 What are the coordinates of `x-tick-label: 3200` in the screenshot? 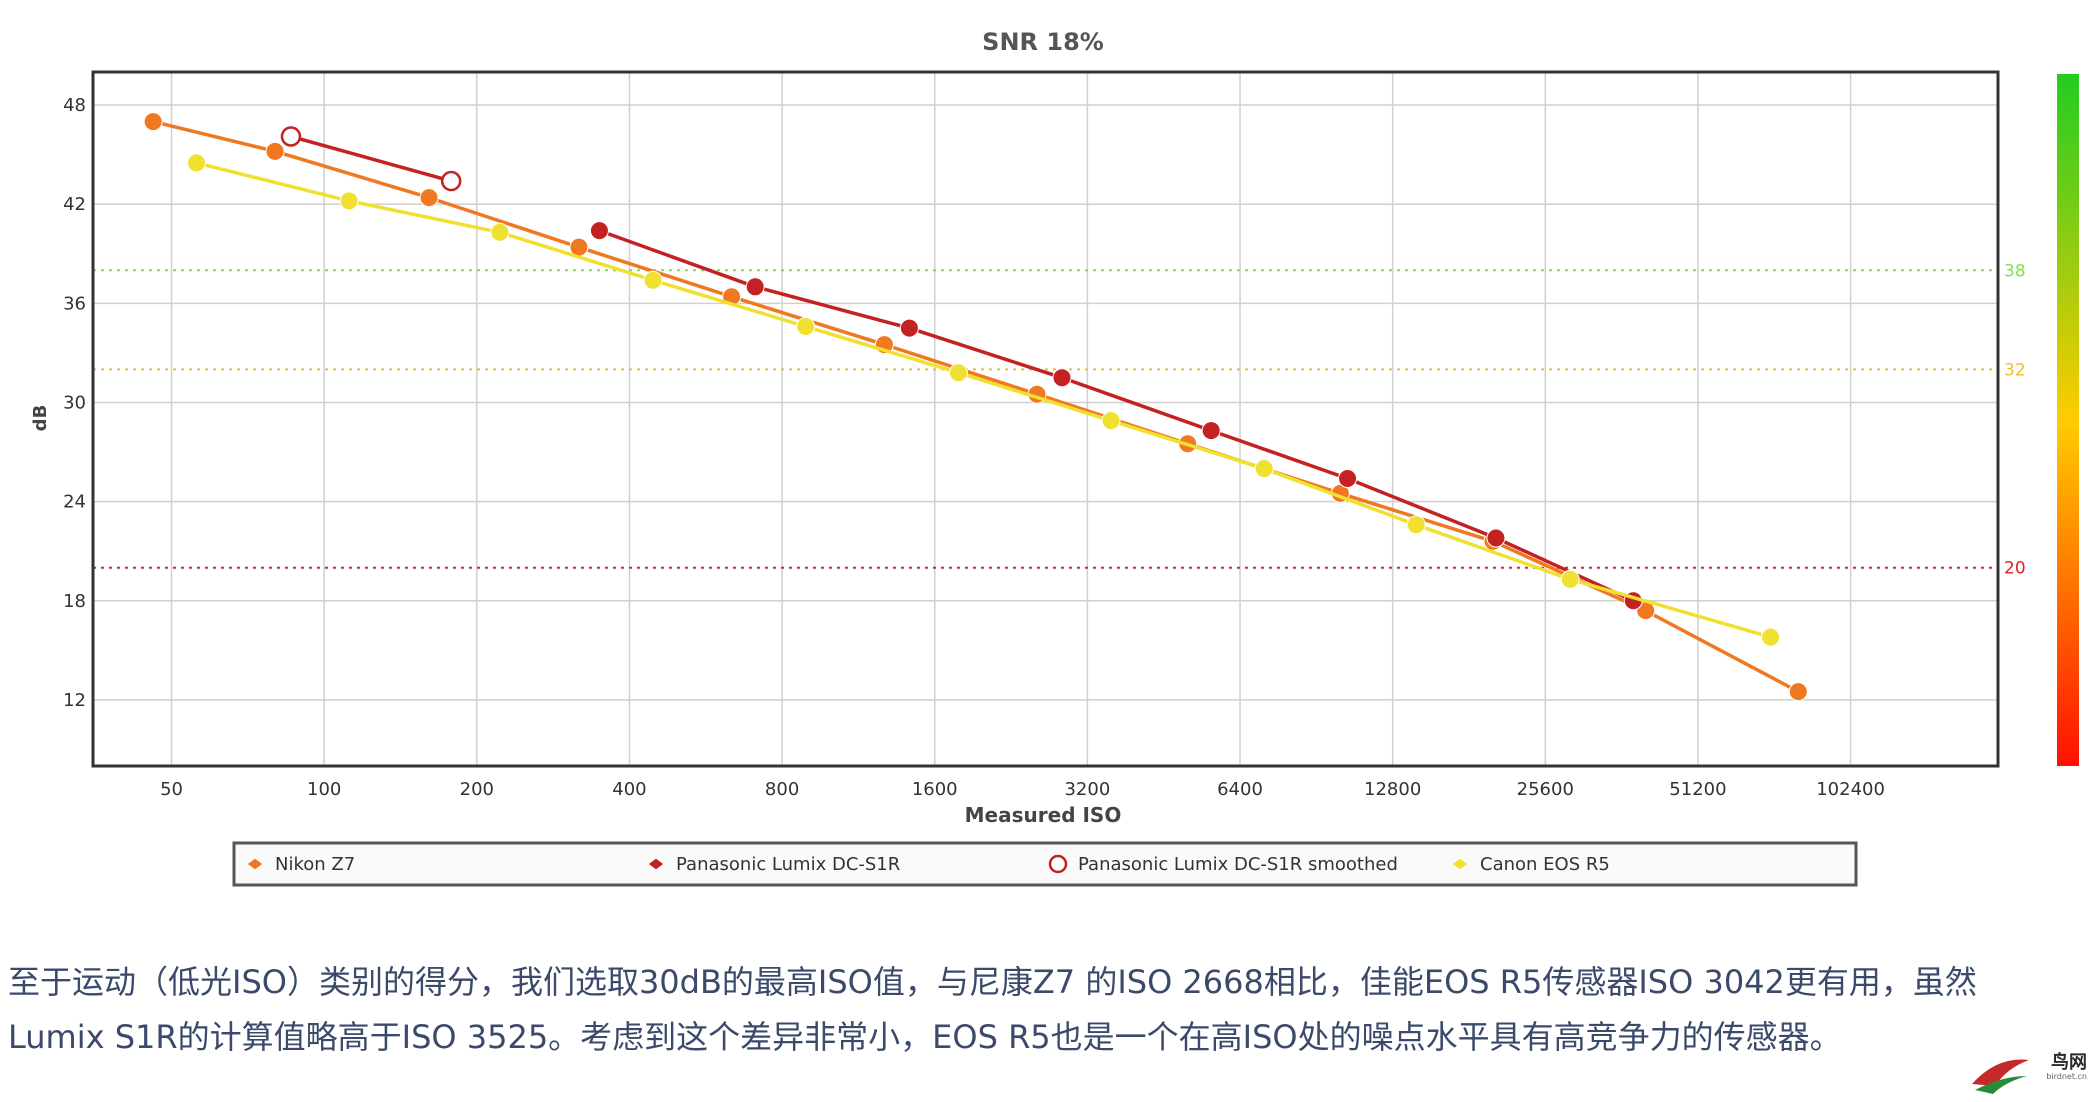 It's located at (1087, 789).